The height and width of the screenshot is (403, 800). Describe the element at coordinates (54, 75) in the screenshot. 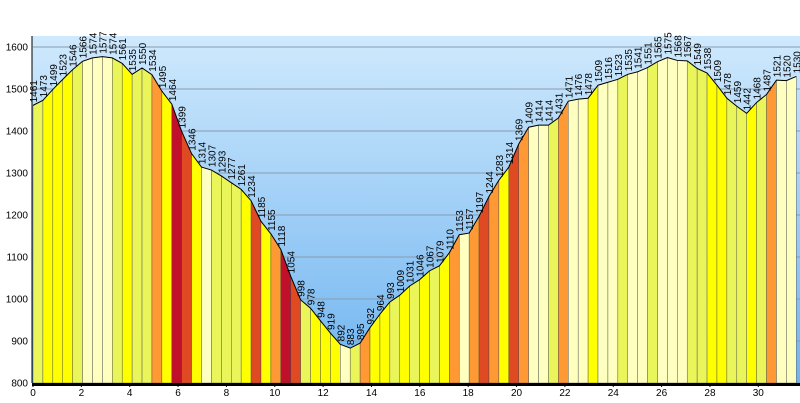

I see `data-label: 1499` at that location.